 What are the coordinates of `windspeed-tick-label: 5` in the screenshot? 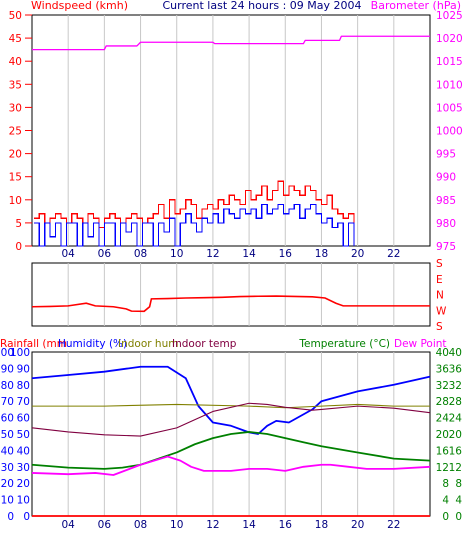 It's located at (18, 224).